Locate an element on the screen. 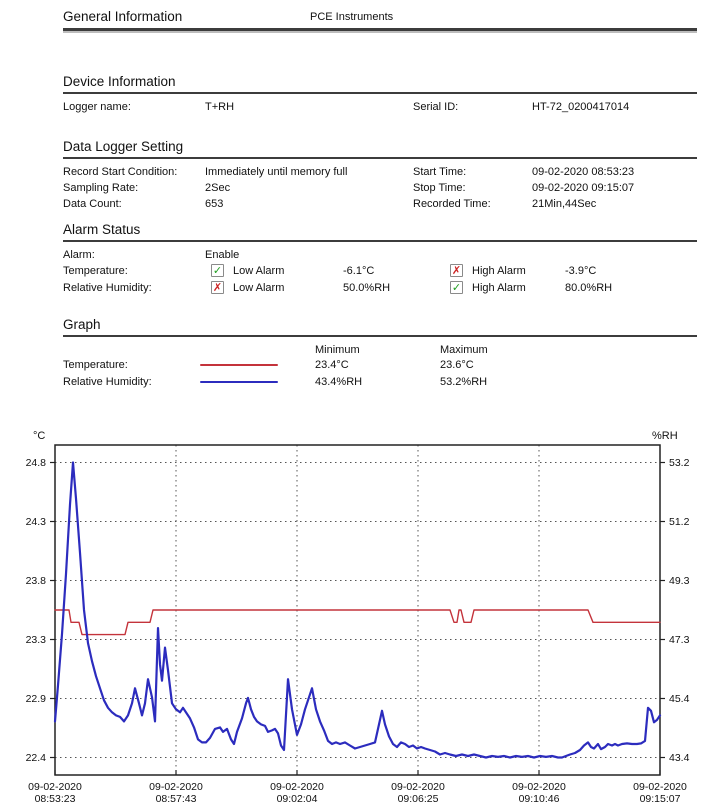  temp-high-alarm-checkbox: ✗ is located at coordinates (456, 270).